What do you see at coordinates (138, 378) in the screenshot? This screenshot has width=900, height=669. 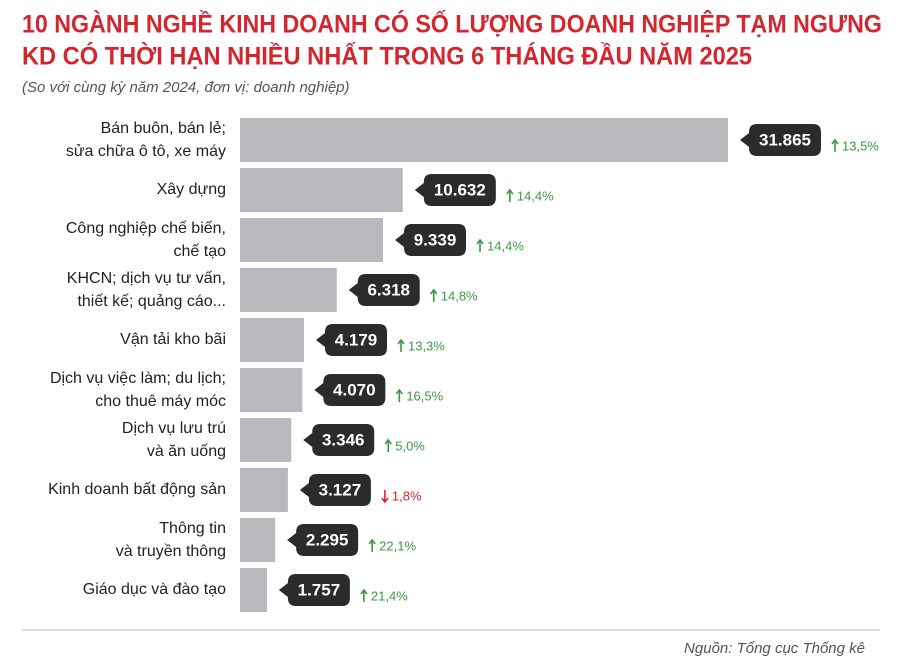 I see `category-label: Dịch vụ việc làm; du lịch;` at bounding box center [138, 378].